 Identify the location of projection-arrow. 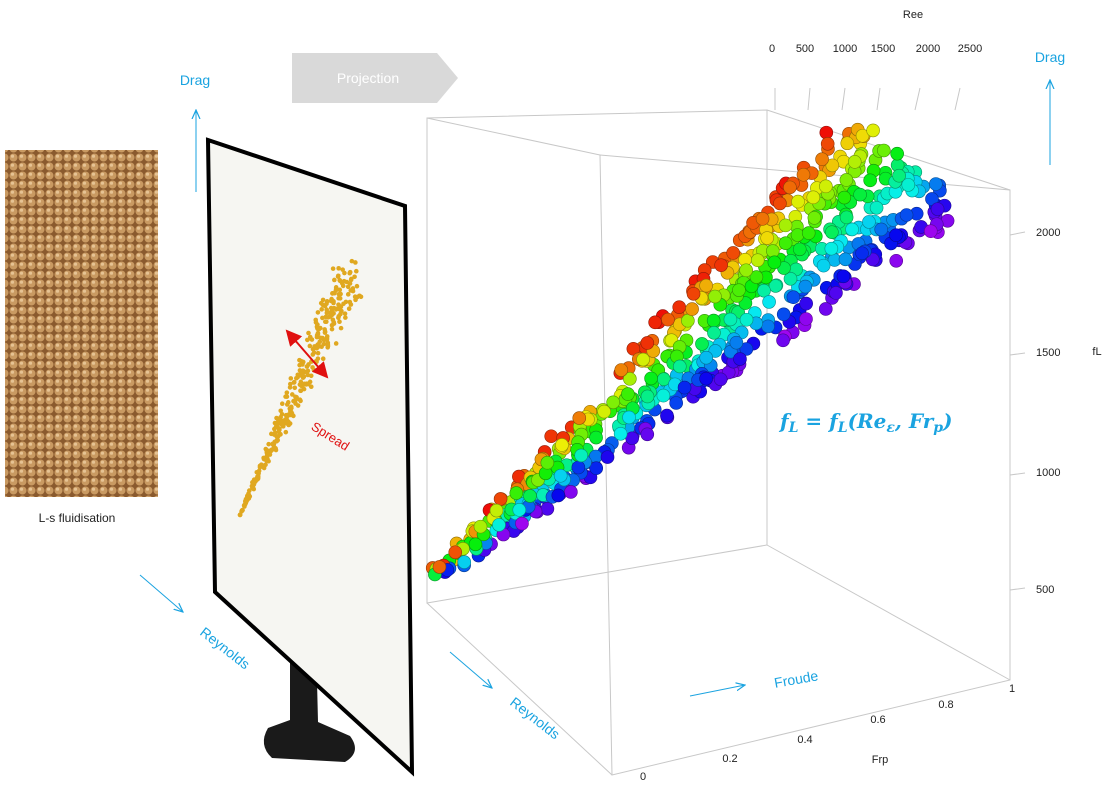
(375, 78).